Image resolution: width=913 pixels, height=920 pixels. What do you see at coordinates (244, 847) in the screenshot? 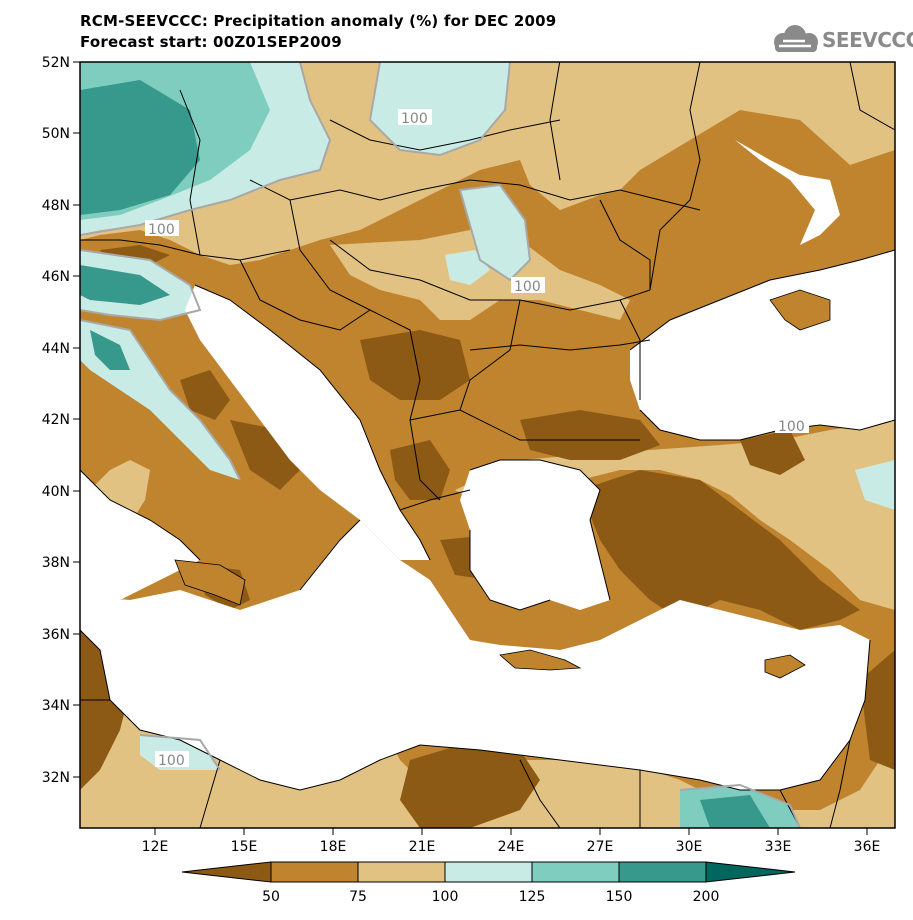
I see `lon-label: 15E` at bounding box center [244, 847].